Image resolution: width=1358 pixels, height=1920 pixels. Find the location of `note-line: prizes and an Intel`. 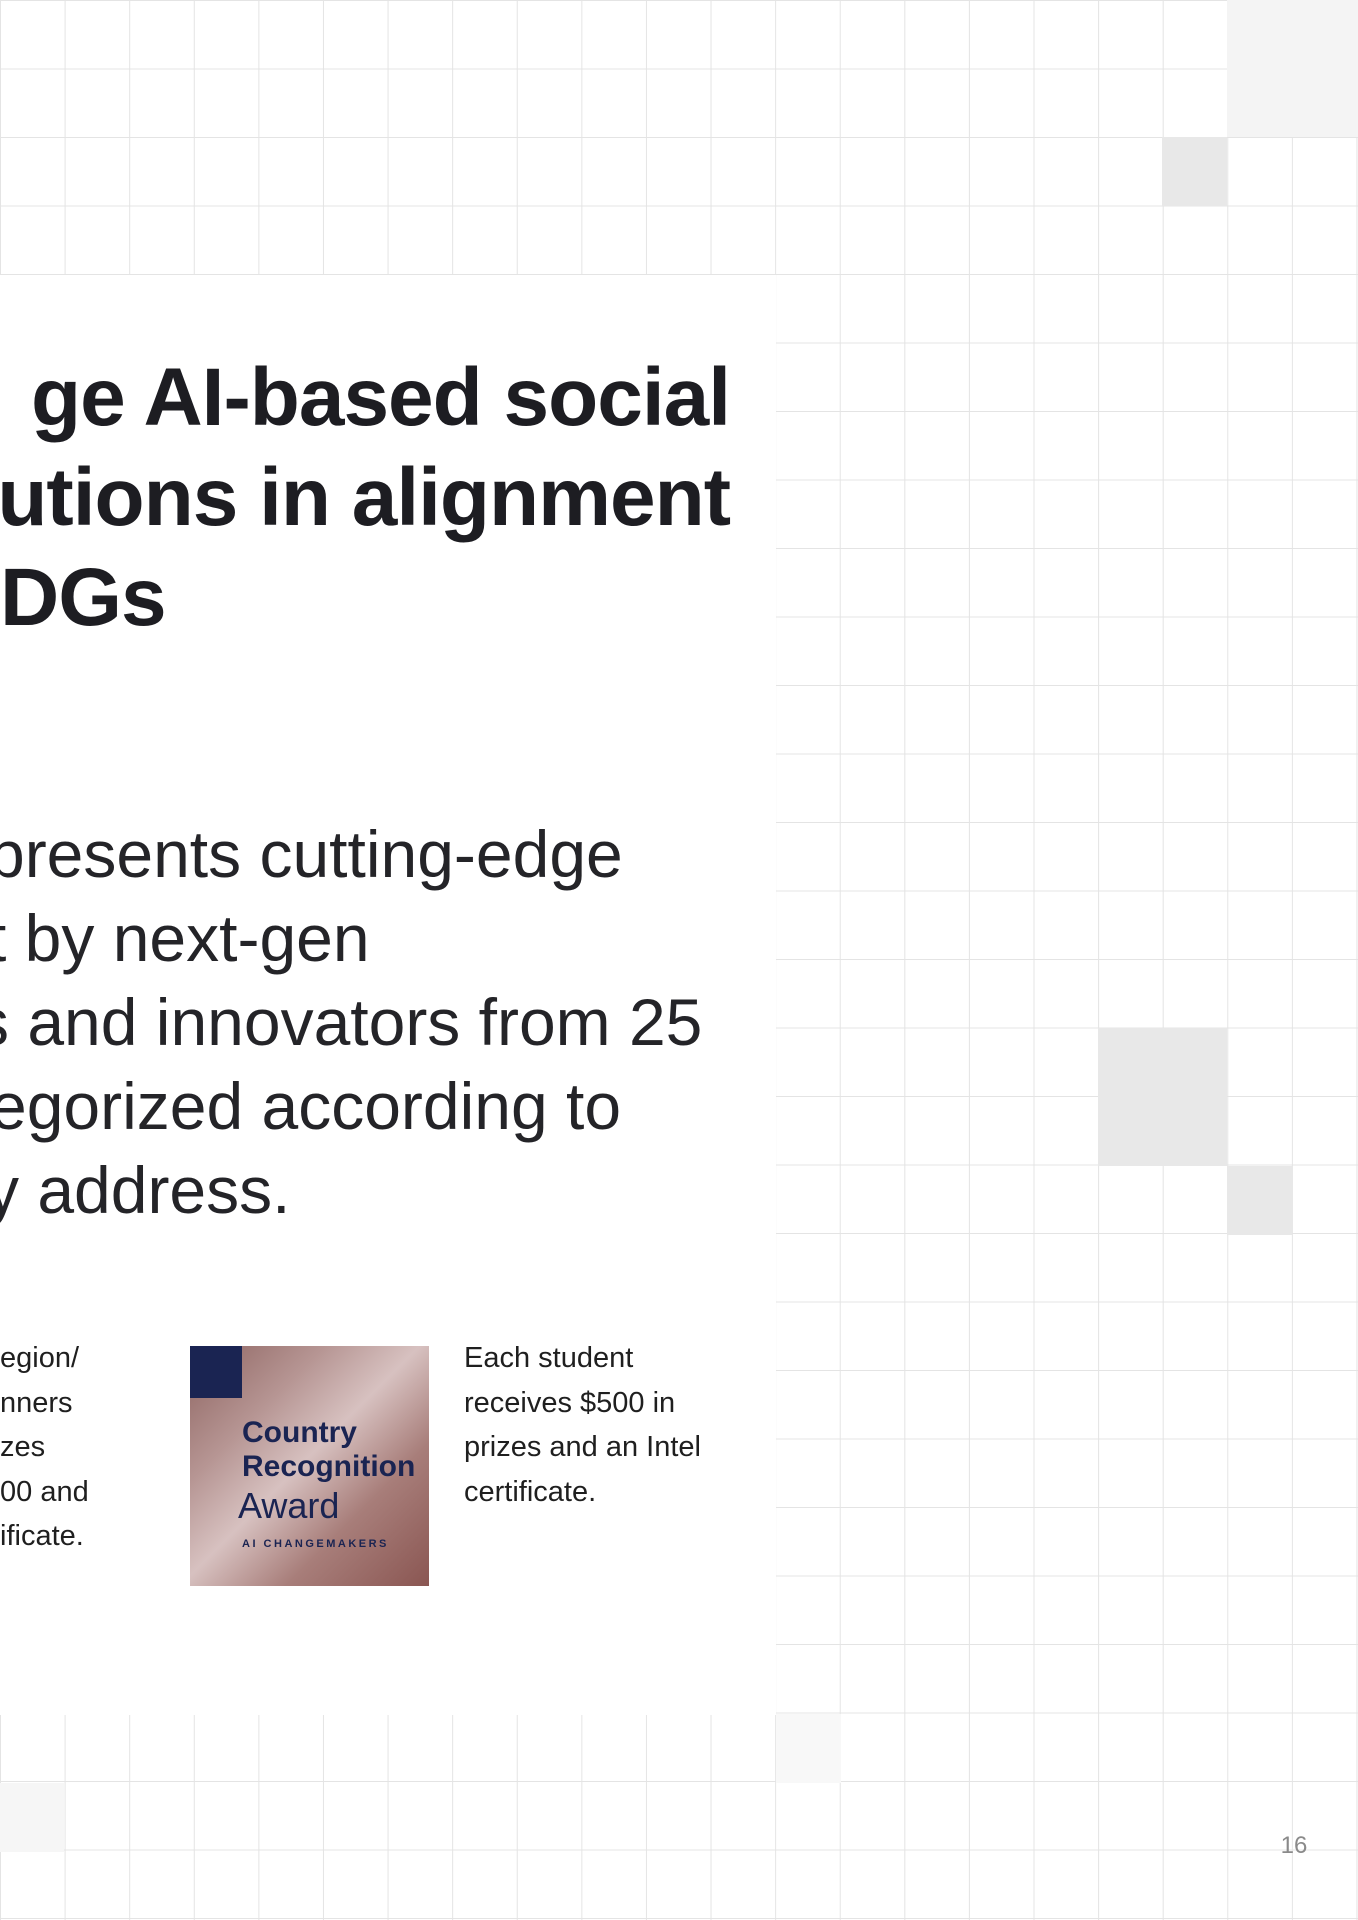

note-line: prizes and an Intel is located at coordinates (582, 1447).